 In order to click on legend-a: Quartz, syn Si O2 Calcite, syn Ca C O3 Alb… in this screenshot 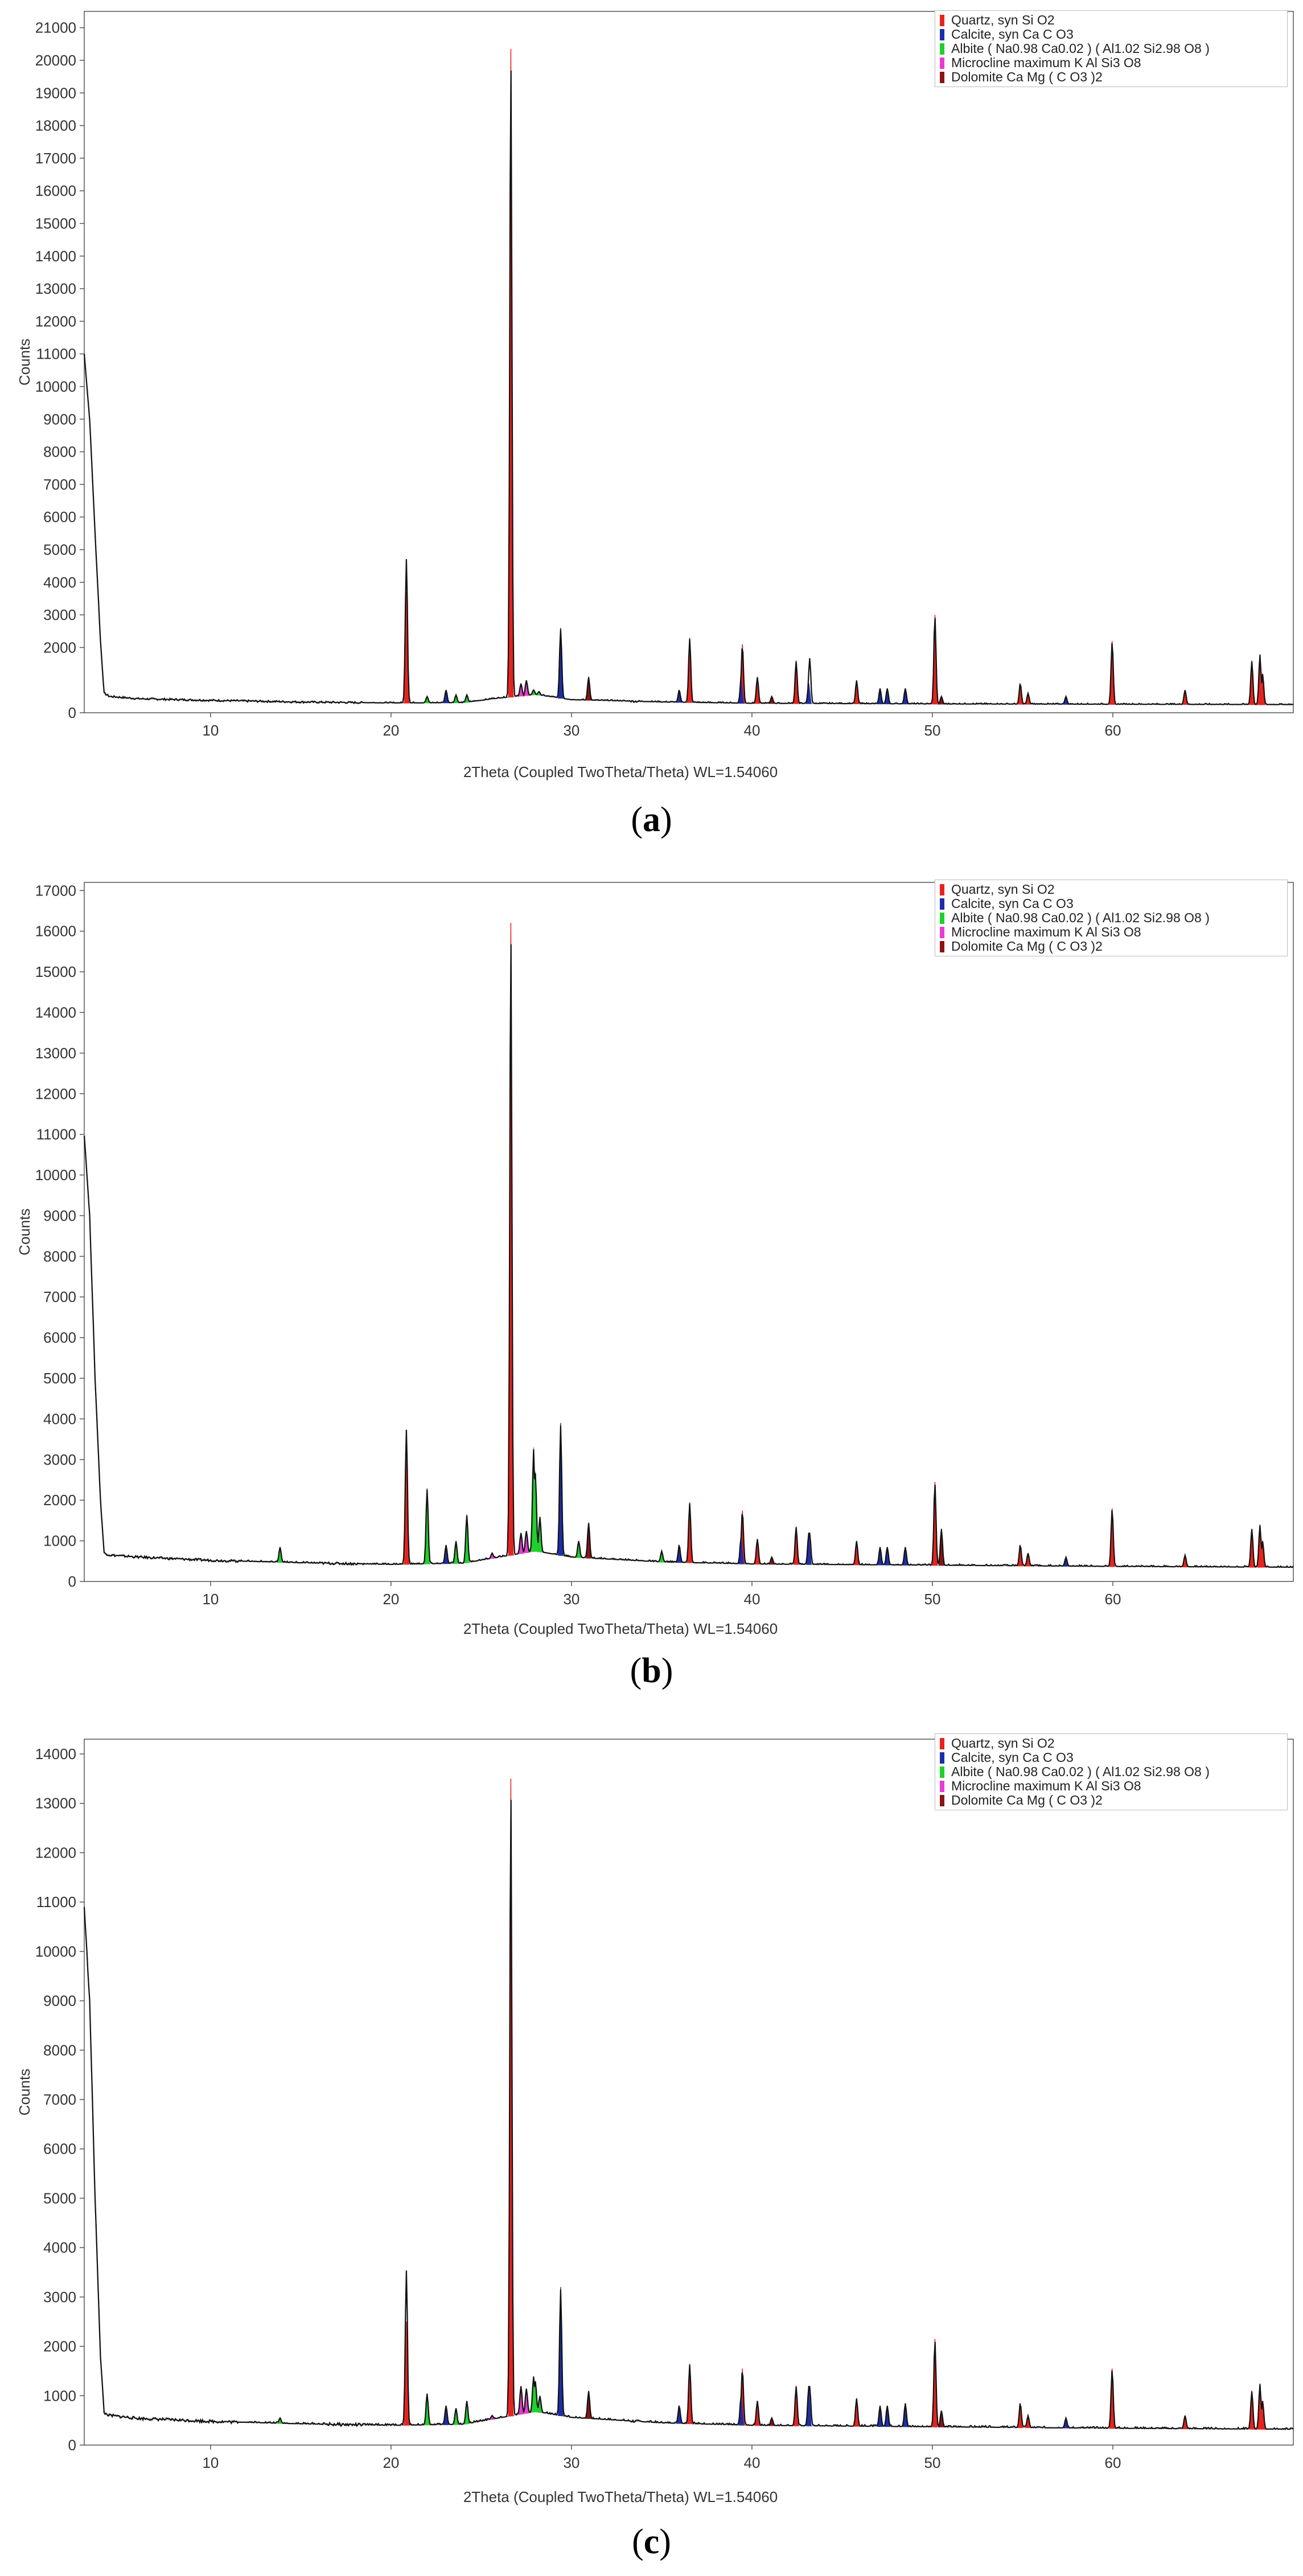, I will do `click(1111, 48)`.